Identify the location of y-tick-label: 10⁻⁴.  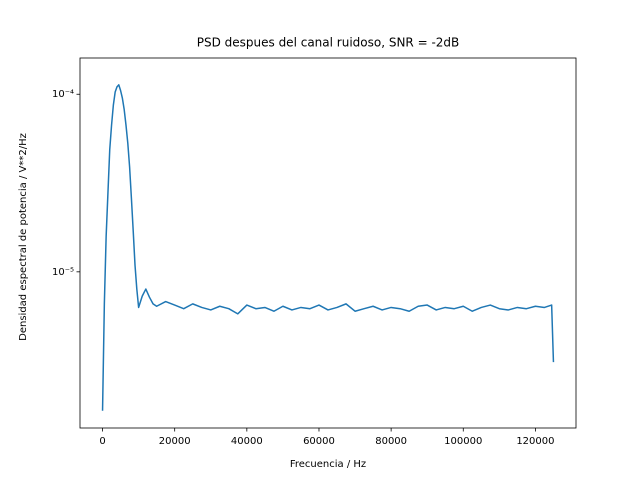
(63, 94).